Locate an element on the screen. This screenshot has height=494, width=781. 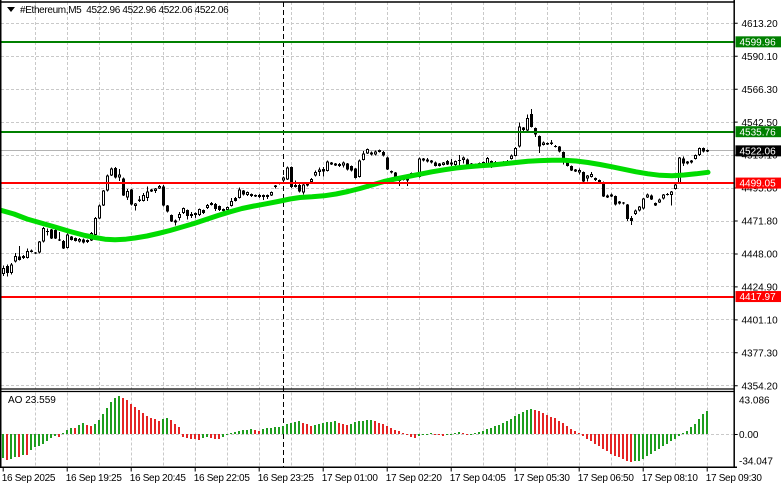
svg-text: 43.086 is located at coordinates (754, 401).